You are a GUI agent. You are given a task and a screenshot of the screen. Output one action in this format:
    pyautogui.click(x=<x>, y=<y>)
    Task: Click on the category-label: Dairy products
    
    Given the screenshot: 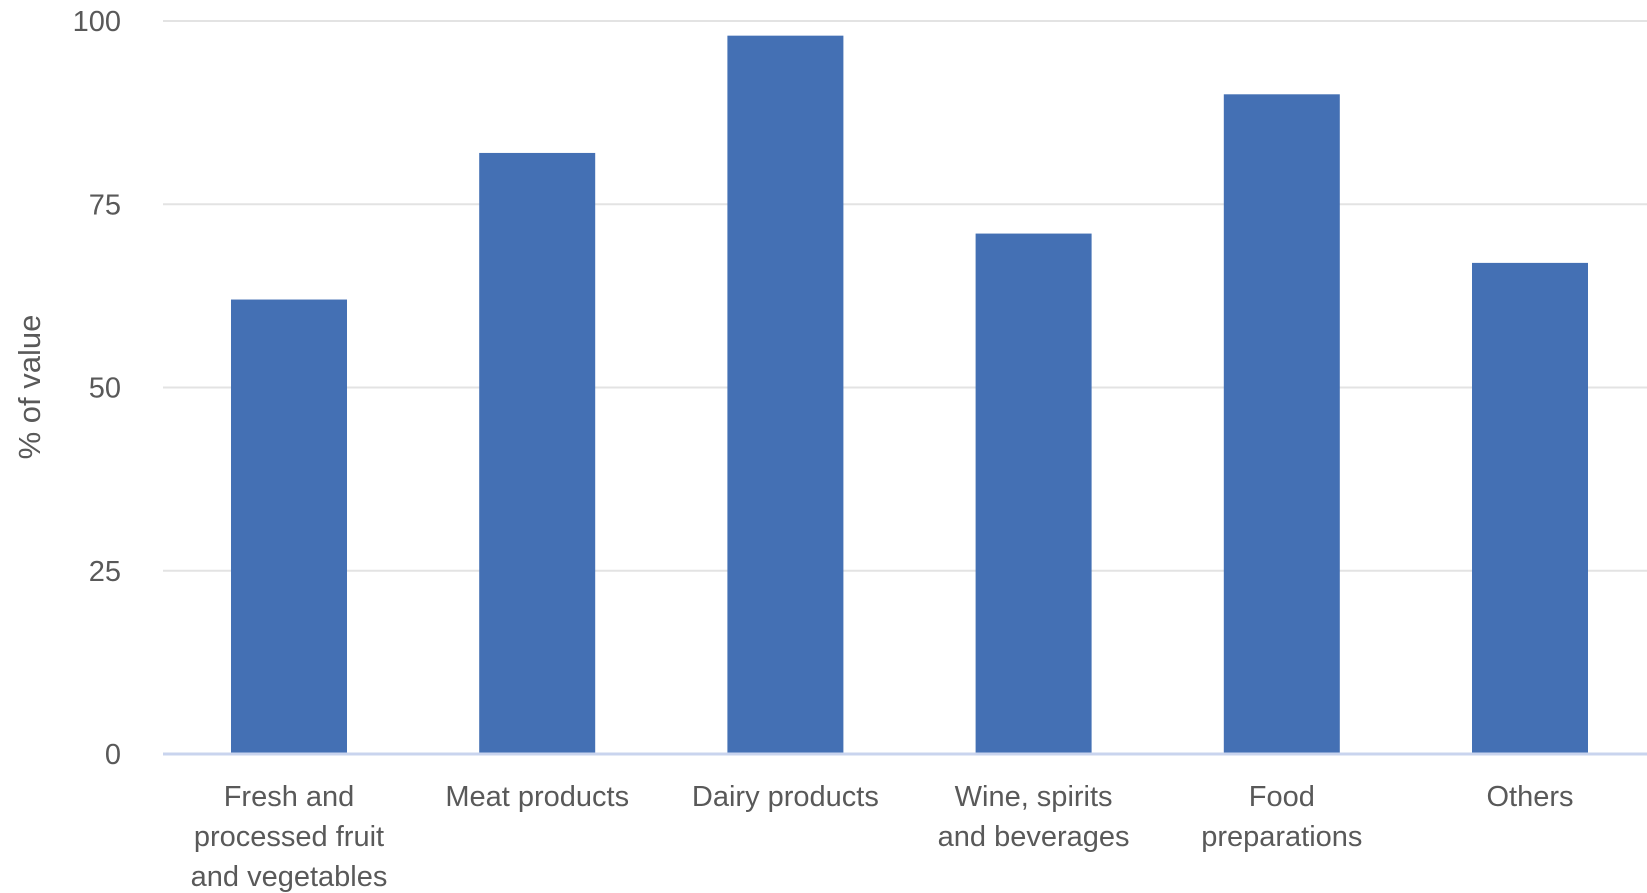 What is the action you would take?
    pyautogui.click(x=785, y=797)
    